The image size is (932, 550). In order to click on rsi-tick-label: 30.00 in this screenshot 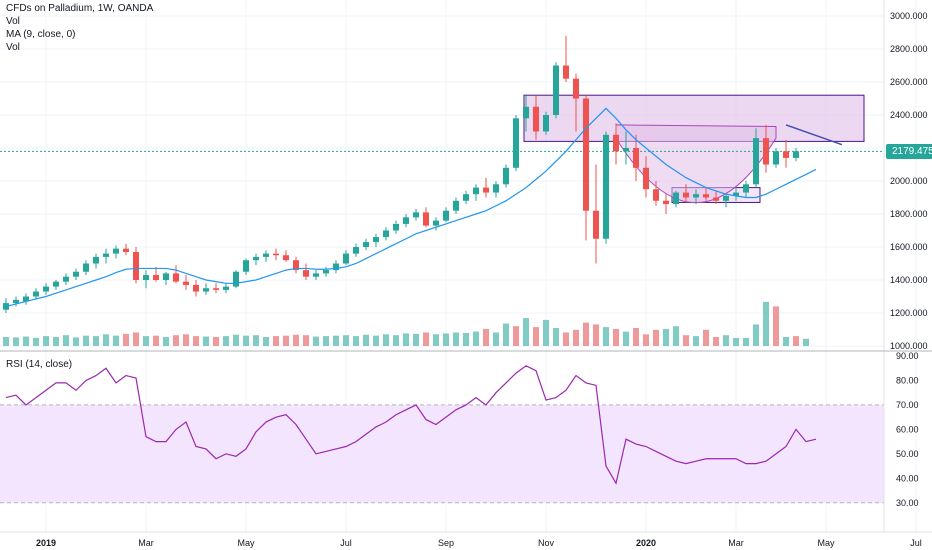, I will do `click(907, 503)`.